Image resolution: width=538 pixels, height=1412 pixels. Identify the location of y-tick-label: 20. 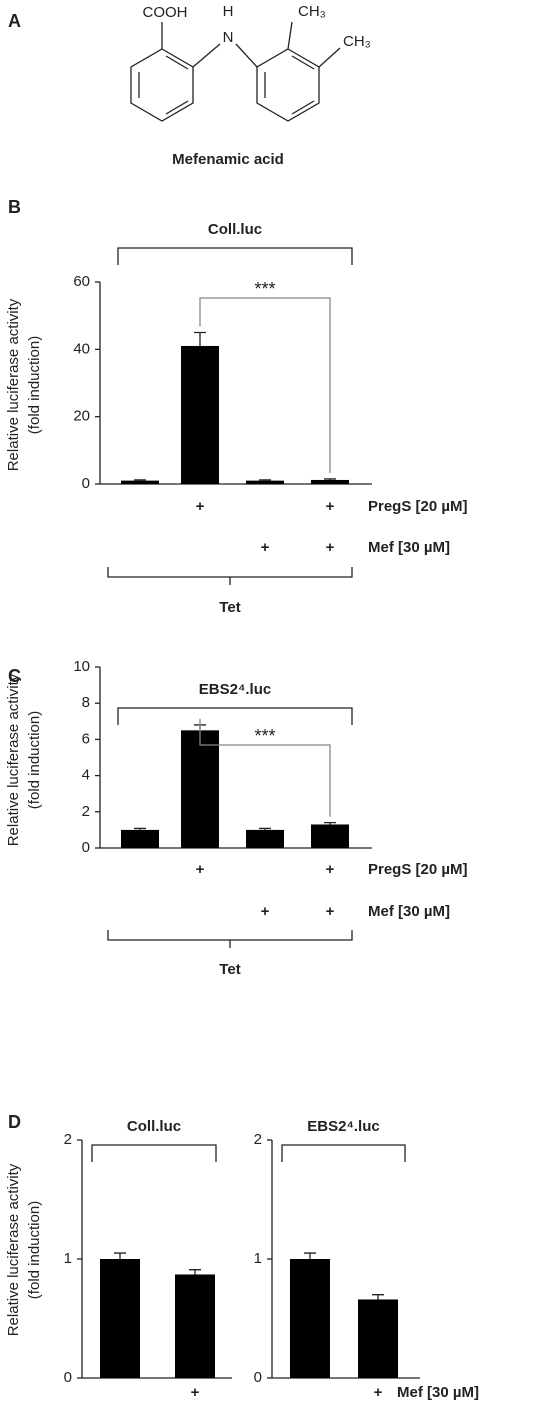
(81, 416).